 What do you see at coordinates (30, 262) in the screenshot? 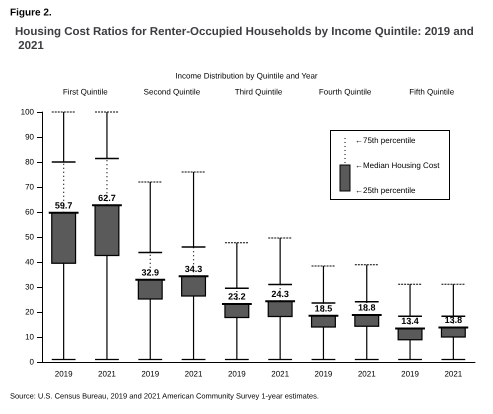
I see `y-tick-label: 40` at bounding box center [30, 262].